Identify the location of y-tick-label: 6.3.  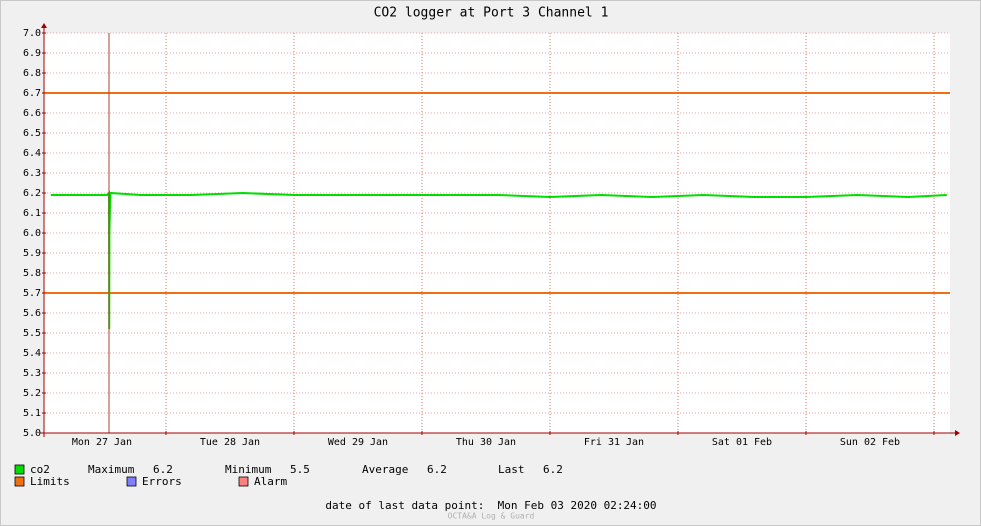
(32, 173).